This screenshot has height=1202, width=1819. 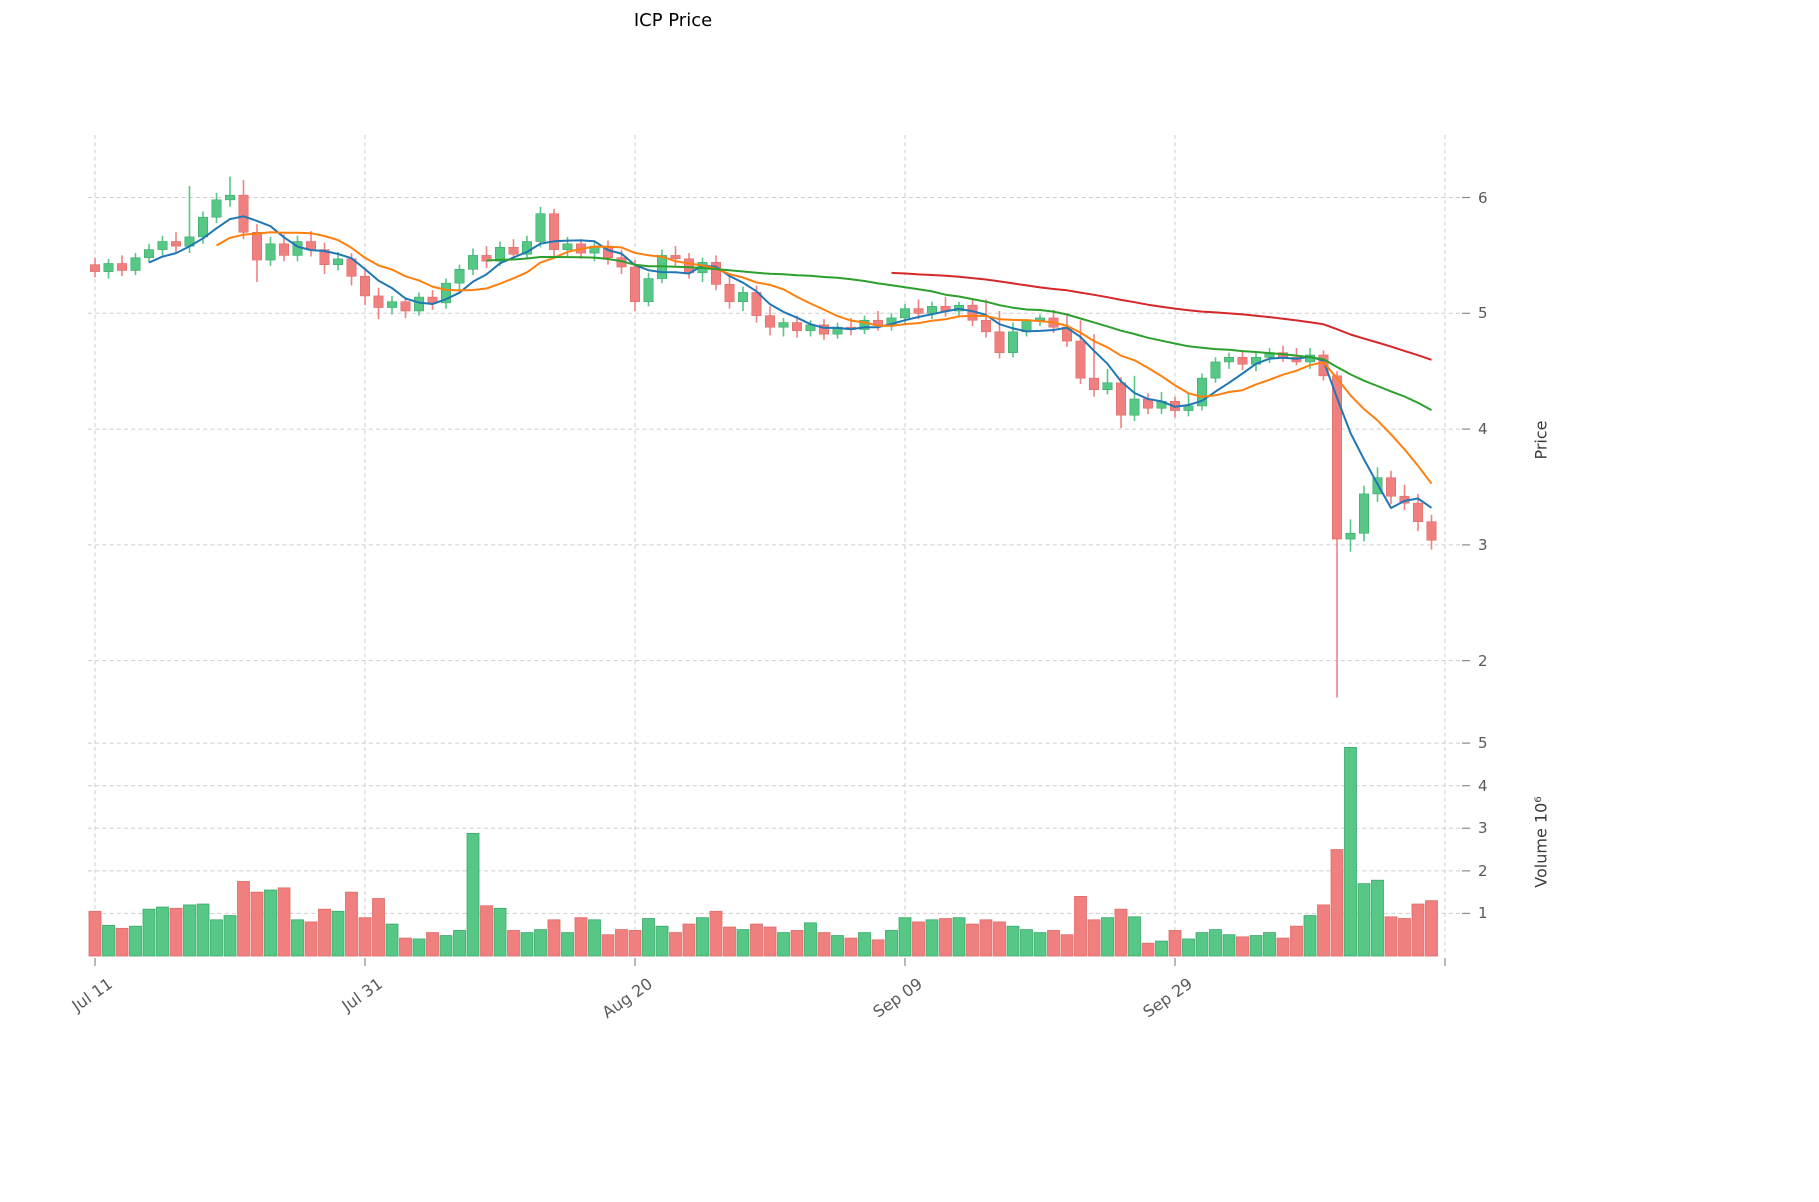 What do you see at coordinates (1483, 913) in the screenshot?
I see `volume-tick-label: 1` at bounding box center [1483, 913].